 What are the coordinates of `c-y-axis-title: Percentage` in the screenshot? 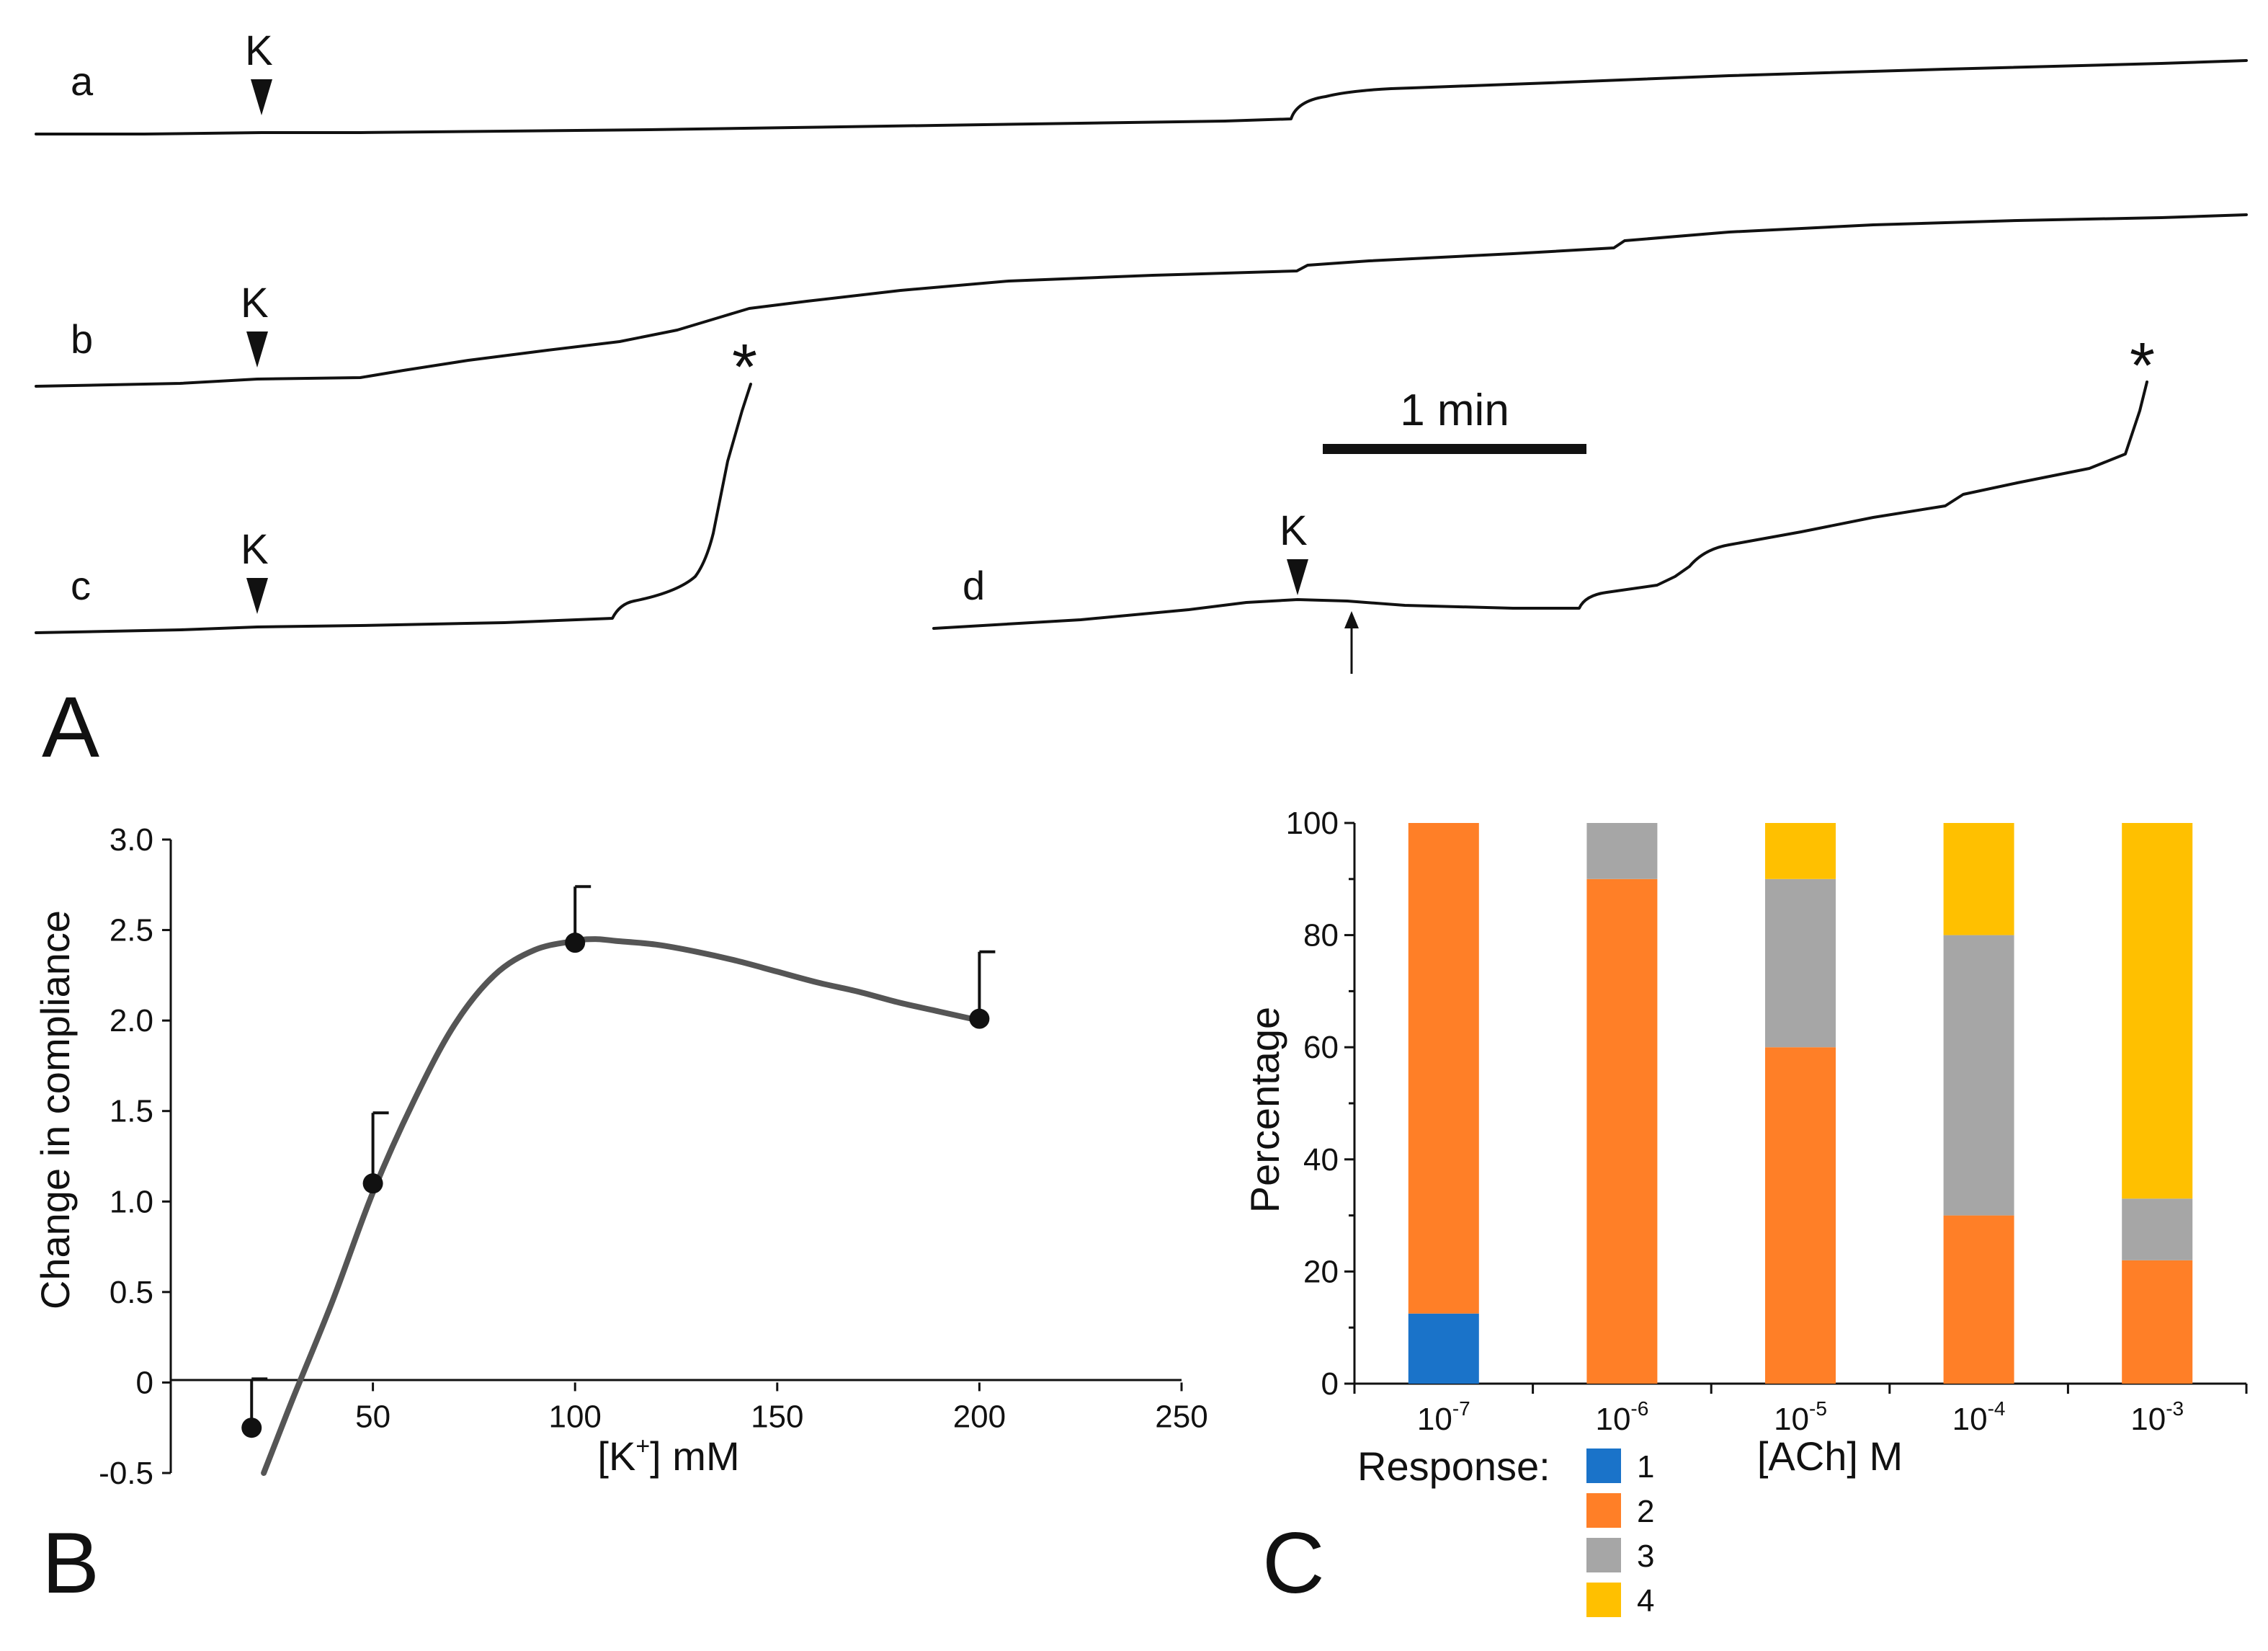 It's located at (1265, 1110).